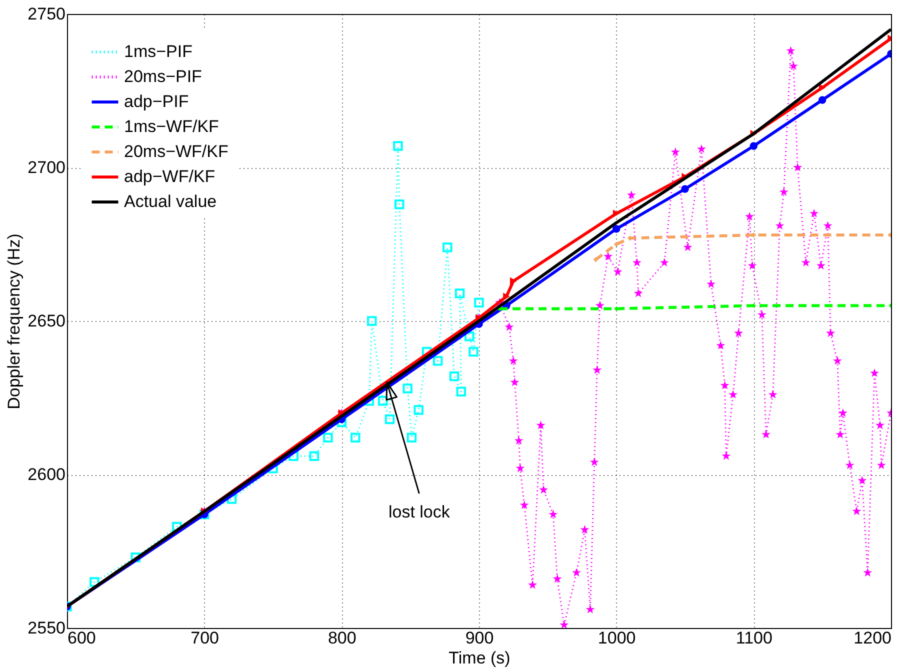 This screenshot has width=897, height=671. Describe the element at coordinates (47, 14) in the screenshot. I see `y-tick-label: 2750` at that location.